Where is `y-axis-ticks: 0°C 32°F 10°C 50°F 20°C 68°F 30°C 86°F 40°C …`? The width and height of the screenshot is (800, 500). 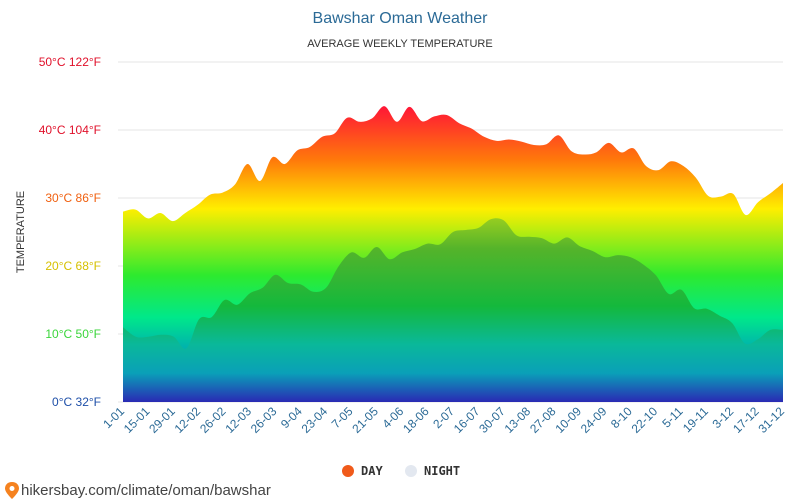 y-axis-ticks: 0°C 32°F 10°C 50°F 20°C 68°F 30°C 86°F 40°C … is located at coordinates (70, 232).